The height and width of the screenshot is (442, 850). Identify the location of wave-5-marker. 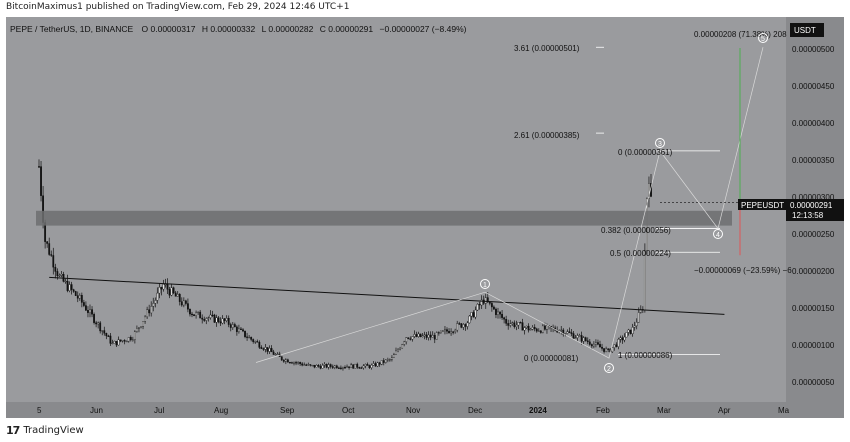
(763, 38).